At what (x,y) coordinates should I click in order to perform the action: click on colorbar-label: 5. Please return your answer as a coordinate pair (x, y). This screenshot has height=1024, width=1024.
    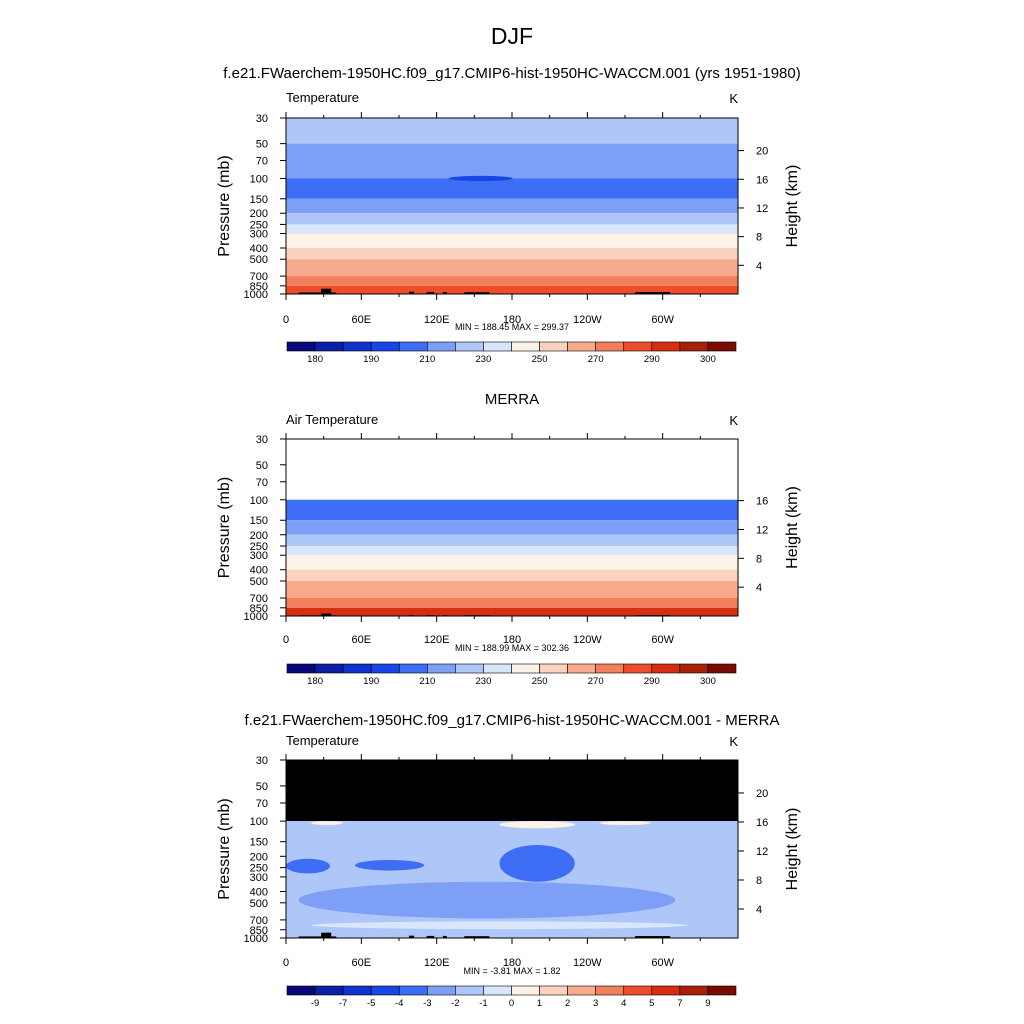
    Looking at the image, I should click on (651, 1003).